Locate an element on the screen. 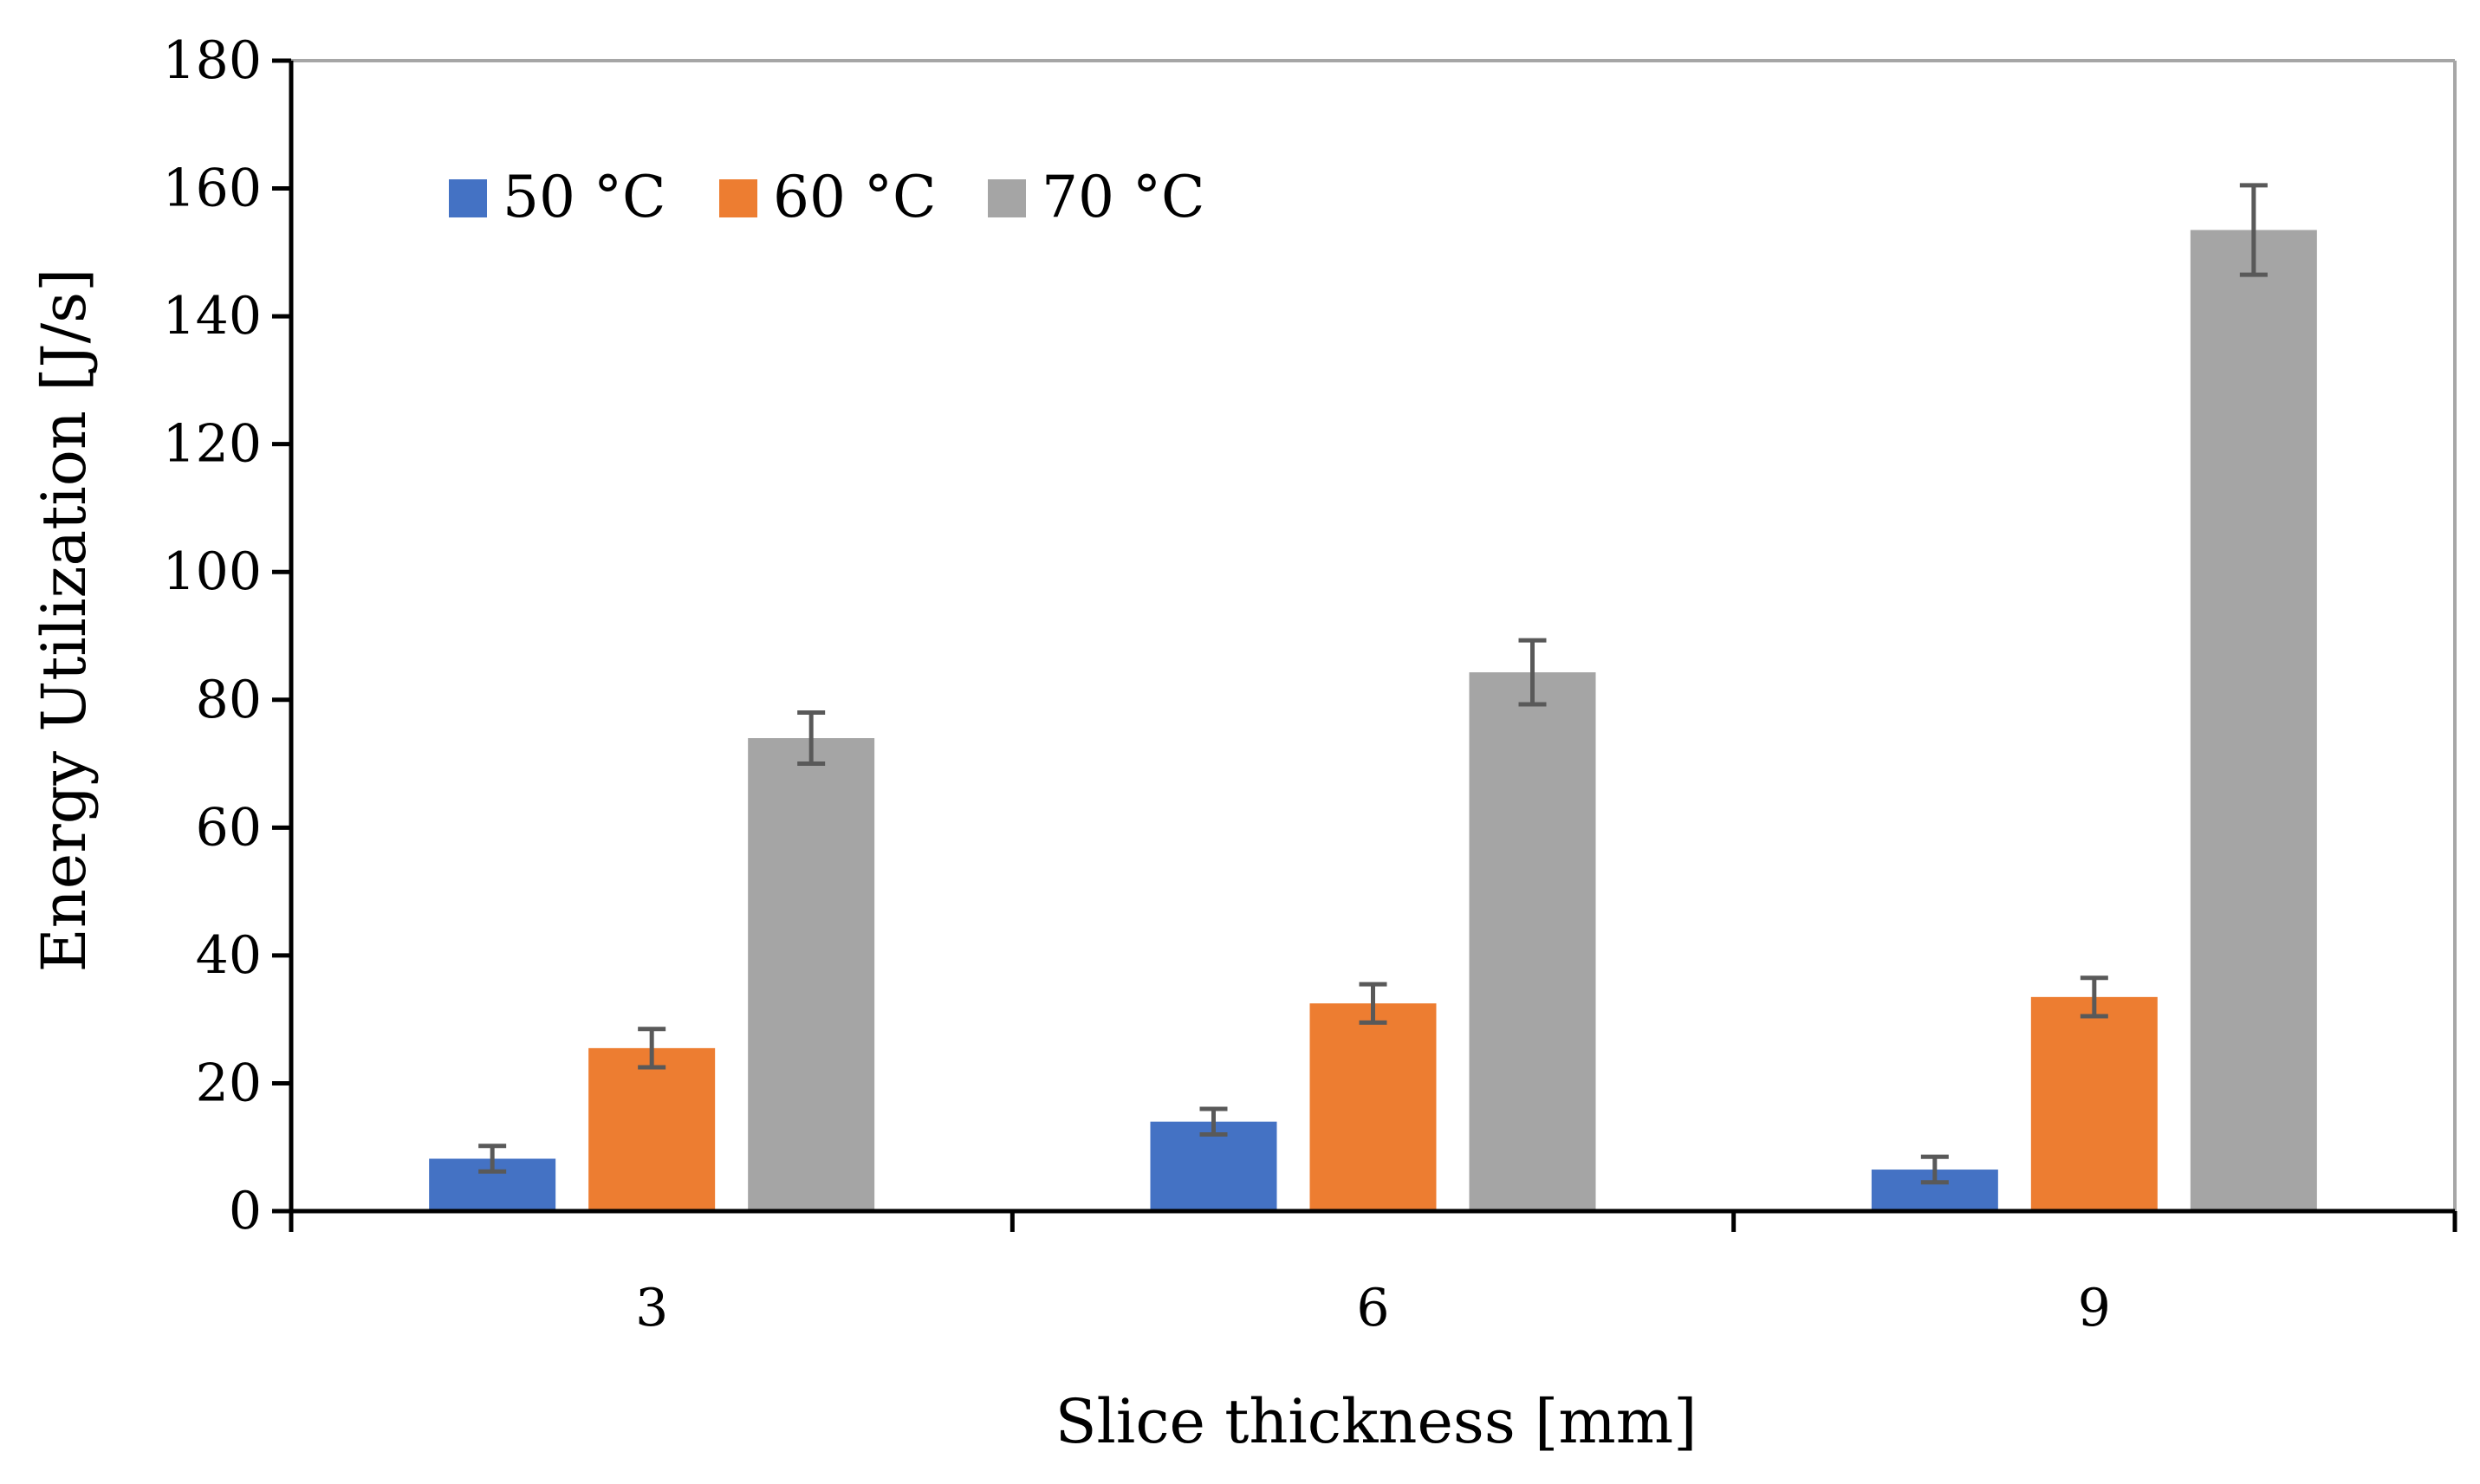  x-tick-label: 6 is located at coordinates (1372, 1308).